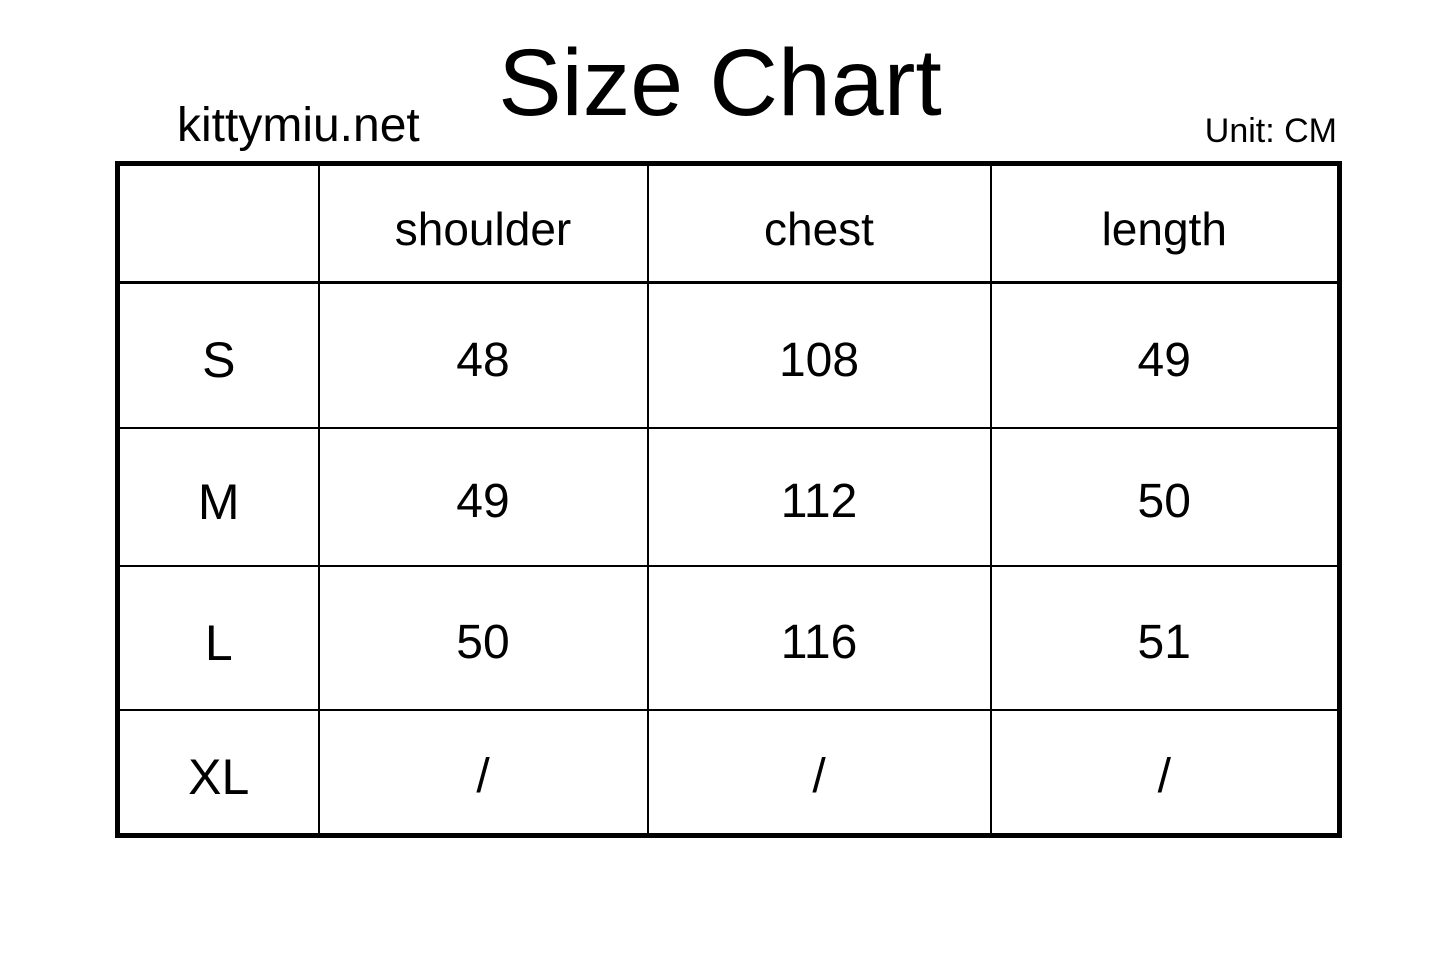 Image resolution: width=1440 pixels, height=968 pixels. I want to click on cell-s-chest: 108, so click(819, 355).